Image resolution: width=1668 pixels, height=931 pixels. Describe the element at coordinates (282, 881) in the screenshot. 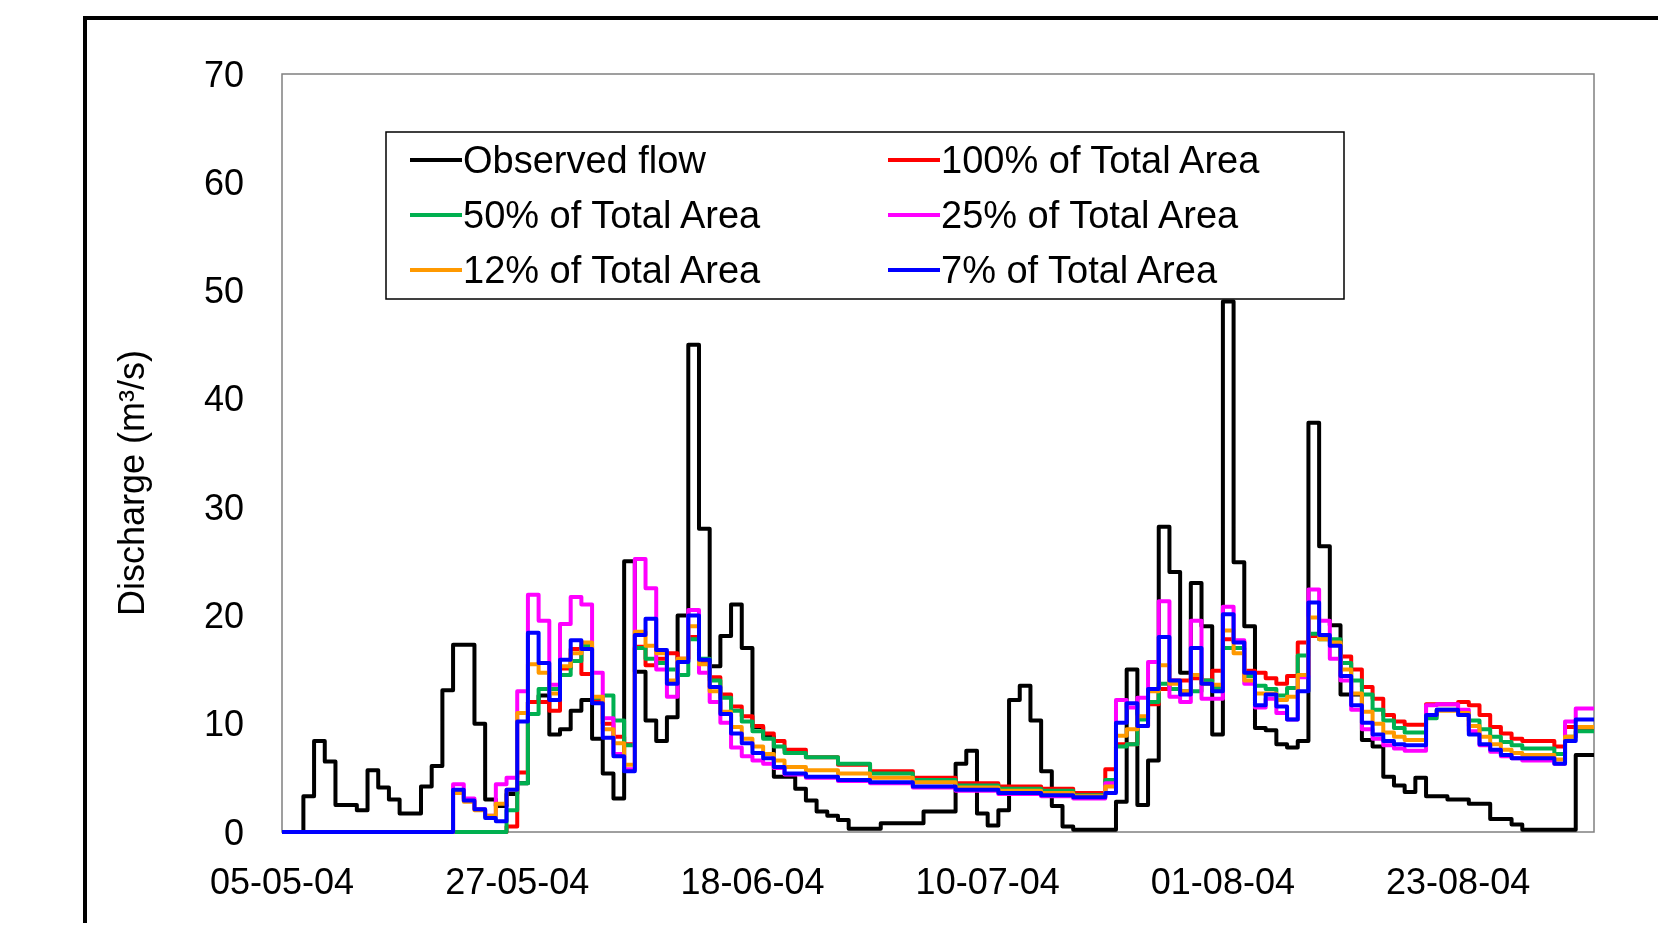

I see `x-tick-label: 05-05-04` at that location.